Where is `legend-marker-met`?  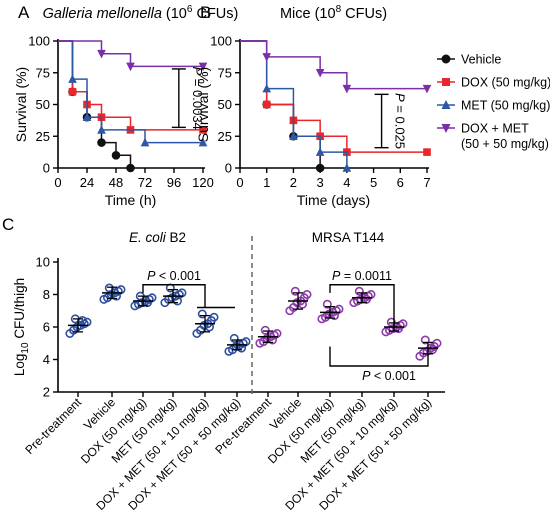
legend-marker-met is located at coordinates (446, 104).